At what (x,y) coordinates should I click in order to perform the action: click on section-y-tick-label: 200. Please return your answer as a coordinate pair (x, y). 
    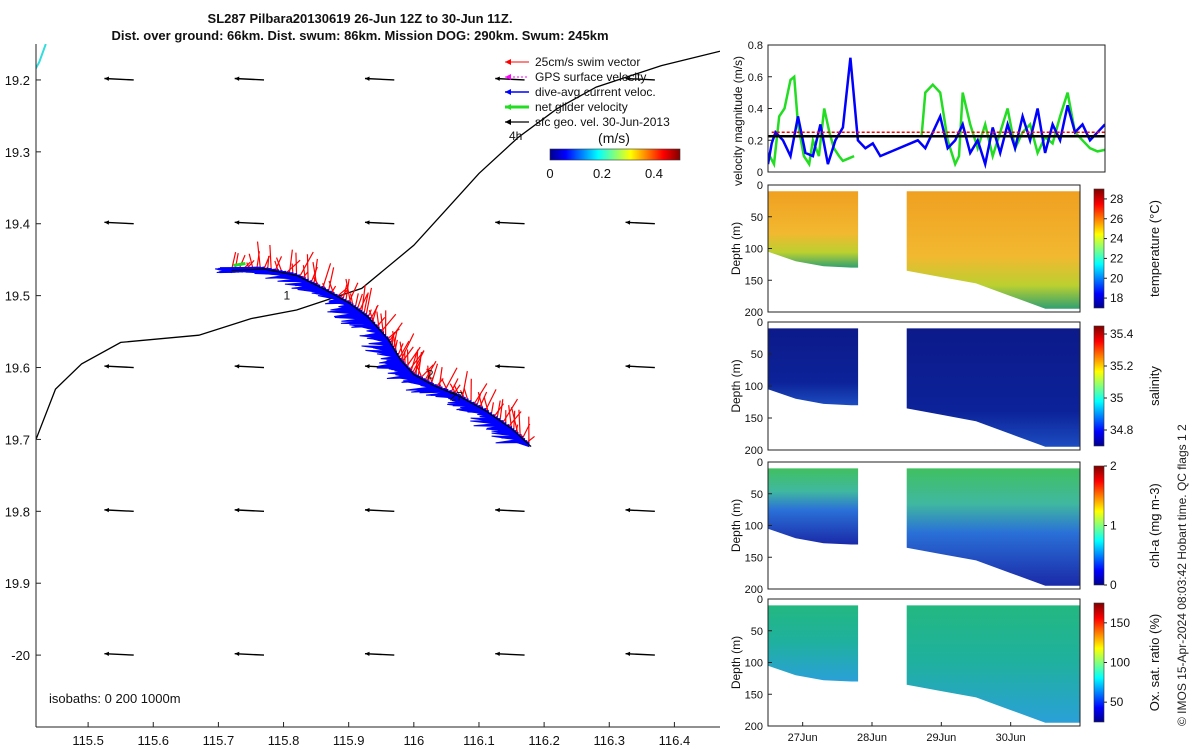
    Looking at the image, I should click on (754, 590).